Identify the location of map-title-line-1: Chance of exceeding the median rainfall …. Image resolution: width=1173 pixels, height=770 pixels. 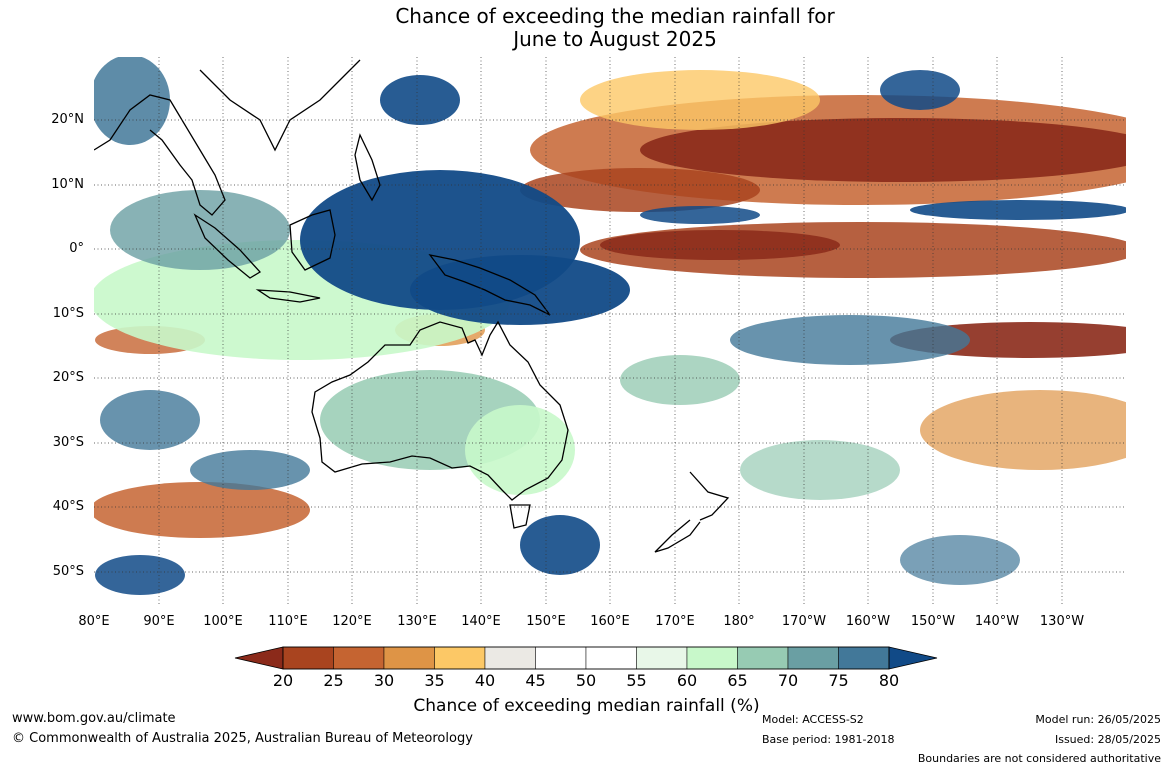
(615, 16).